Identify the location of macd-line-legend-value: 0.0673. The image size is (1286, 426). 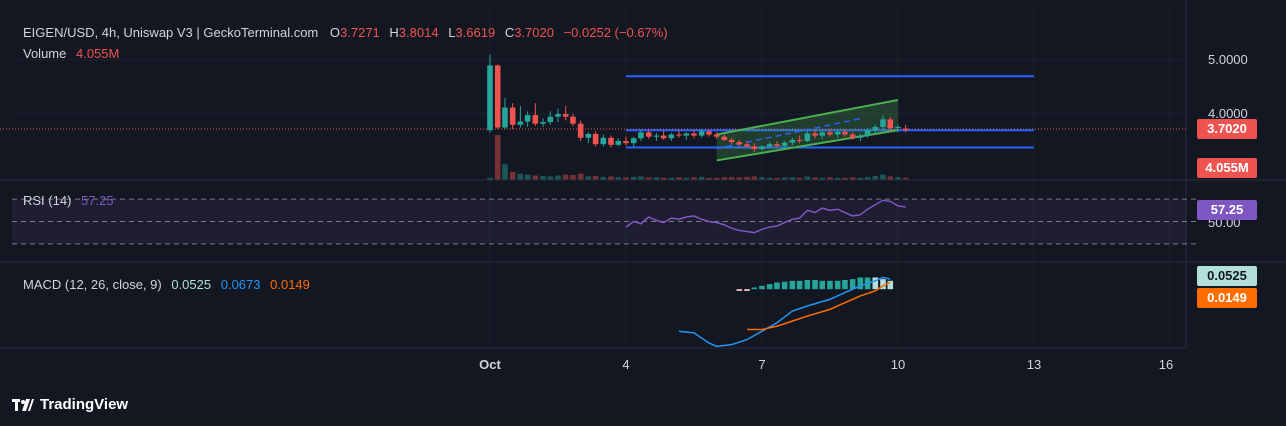
(240, 284).